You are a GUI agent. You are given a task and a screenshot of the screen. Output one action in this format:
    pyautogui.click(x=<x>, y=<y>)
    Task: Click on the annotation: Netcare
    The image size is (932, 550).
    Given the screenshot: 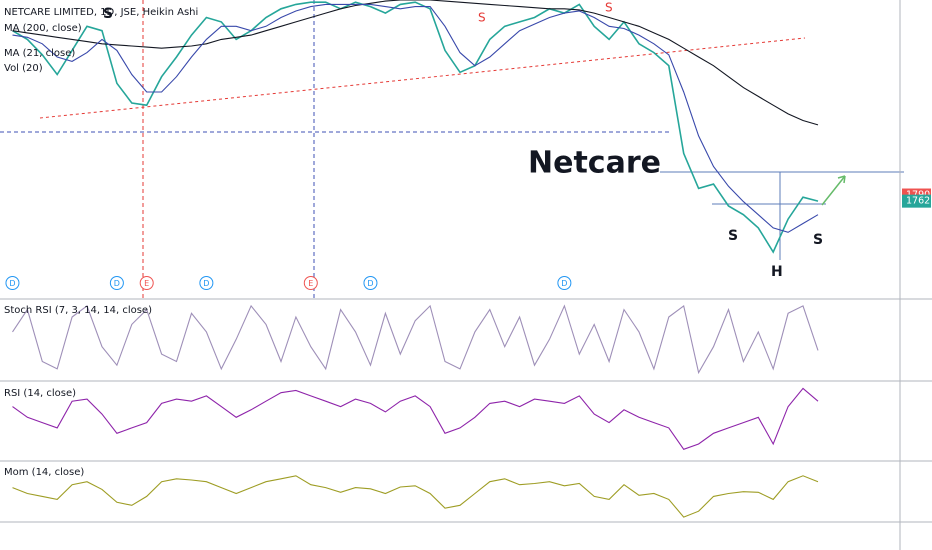 What is the action you would take?
    pyautogui.click(x=594, y=163)
    